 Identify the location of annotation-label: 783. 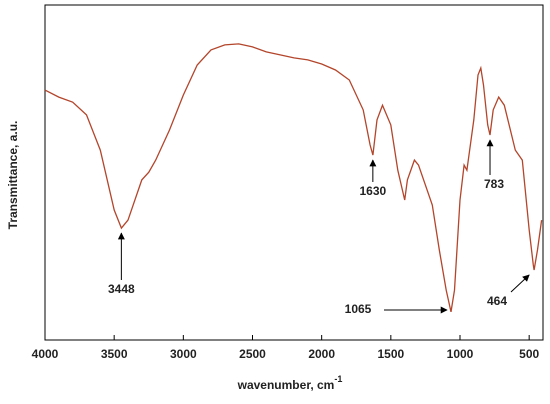
(494, 184).